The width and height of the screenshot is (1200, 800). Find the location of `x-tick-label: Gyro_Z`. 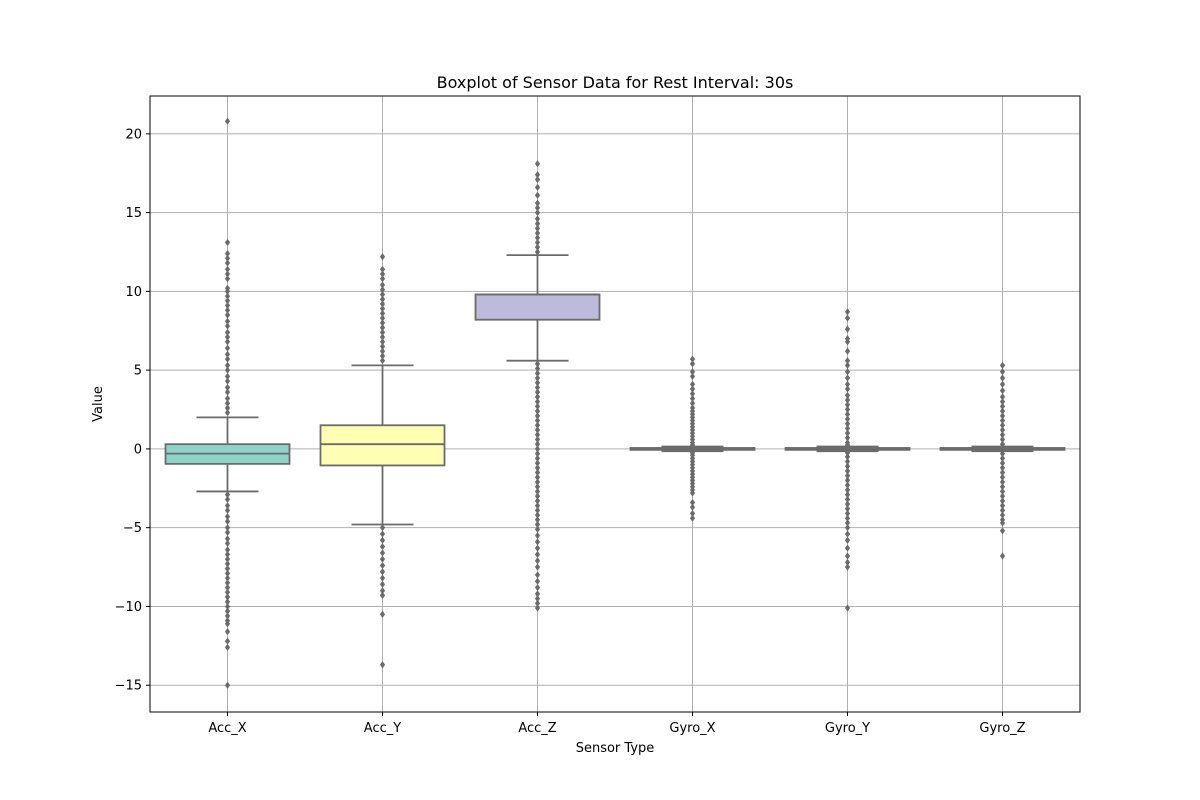

x-tick-label: Gyro_Z is located at coordinates (1002, 728).